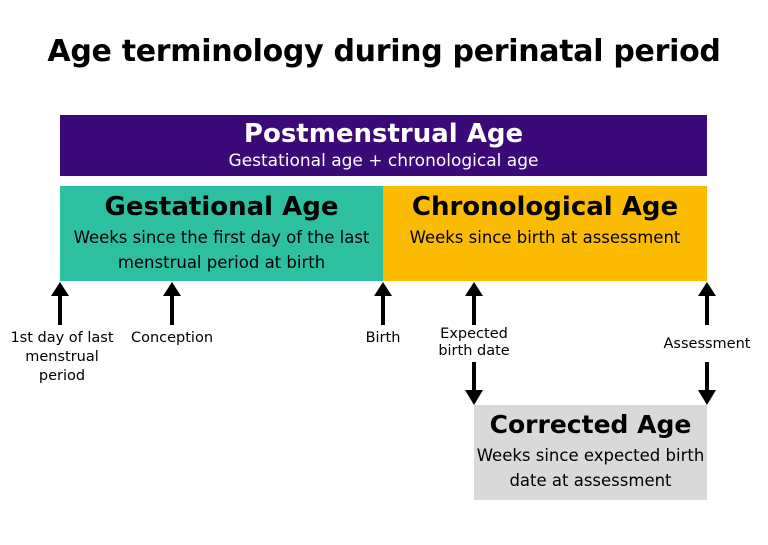 This screenshot has height=545, width=768. What do you see at coordinates (707, 344) in the screenshot?
I see `label-assessment: Assessment` at bounding box center [707, 344].